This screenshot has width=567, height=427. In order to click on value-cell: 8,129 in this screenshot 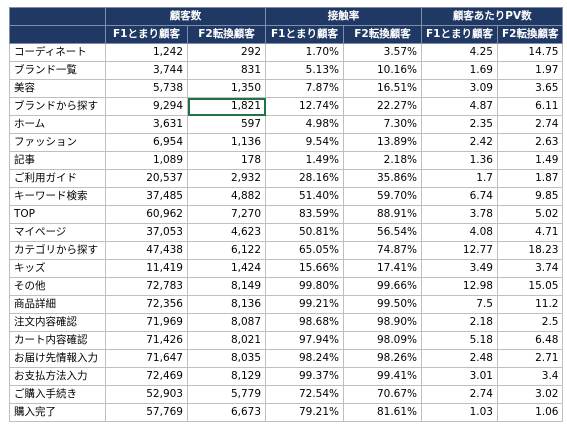, I will do `click(226, 376)`.